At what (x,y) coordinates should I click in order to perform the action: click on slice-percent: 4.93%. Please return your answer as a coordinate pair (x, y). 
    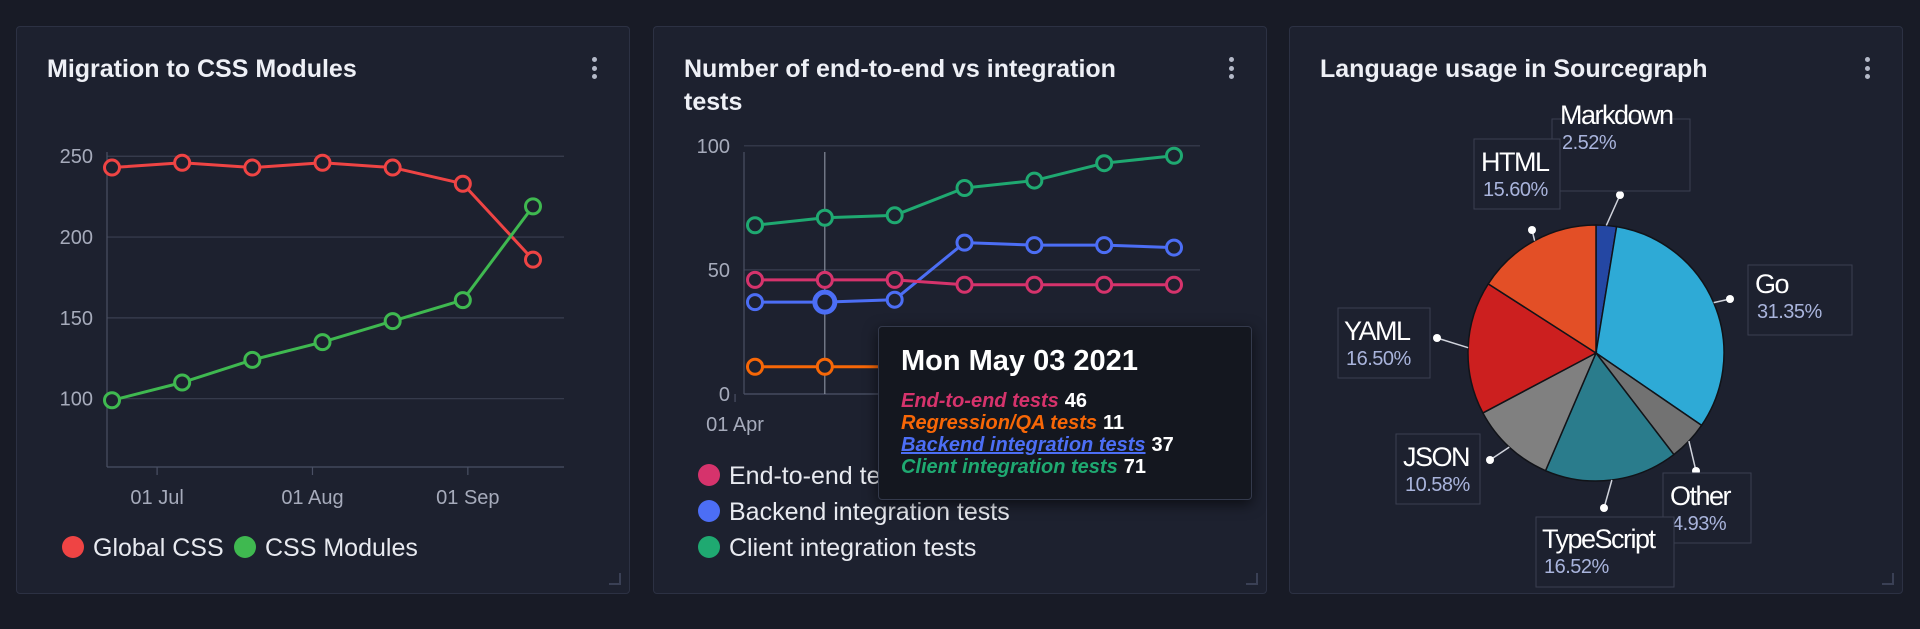
    Looking at the image, I should click on (1699, 524).